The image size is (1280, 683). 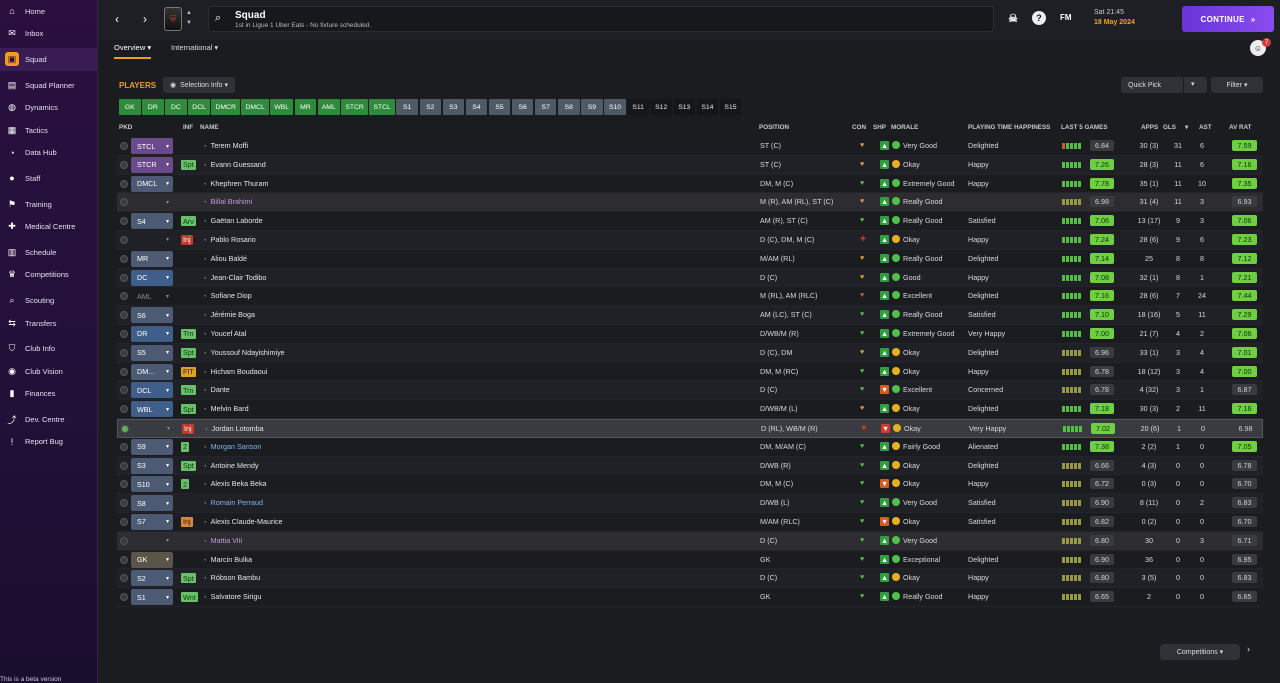 I want to click on club-switch-arrows-icon: ▲ ▼, so click(x=189, y=18).